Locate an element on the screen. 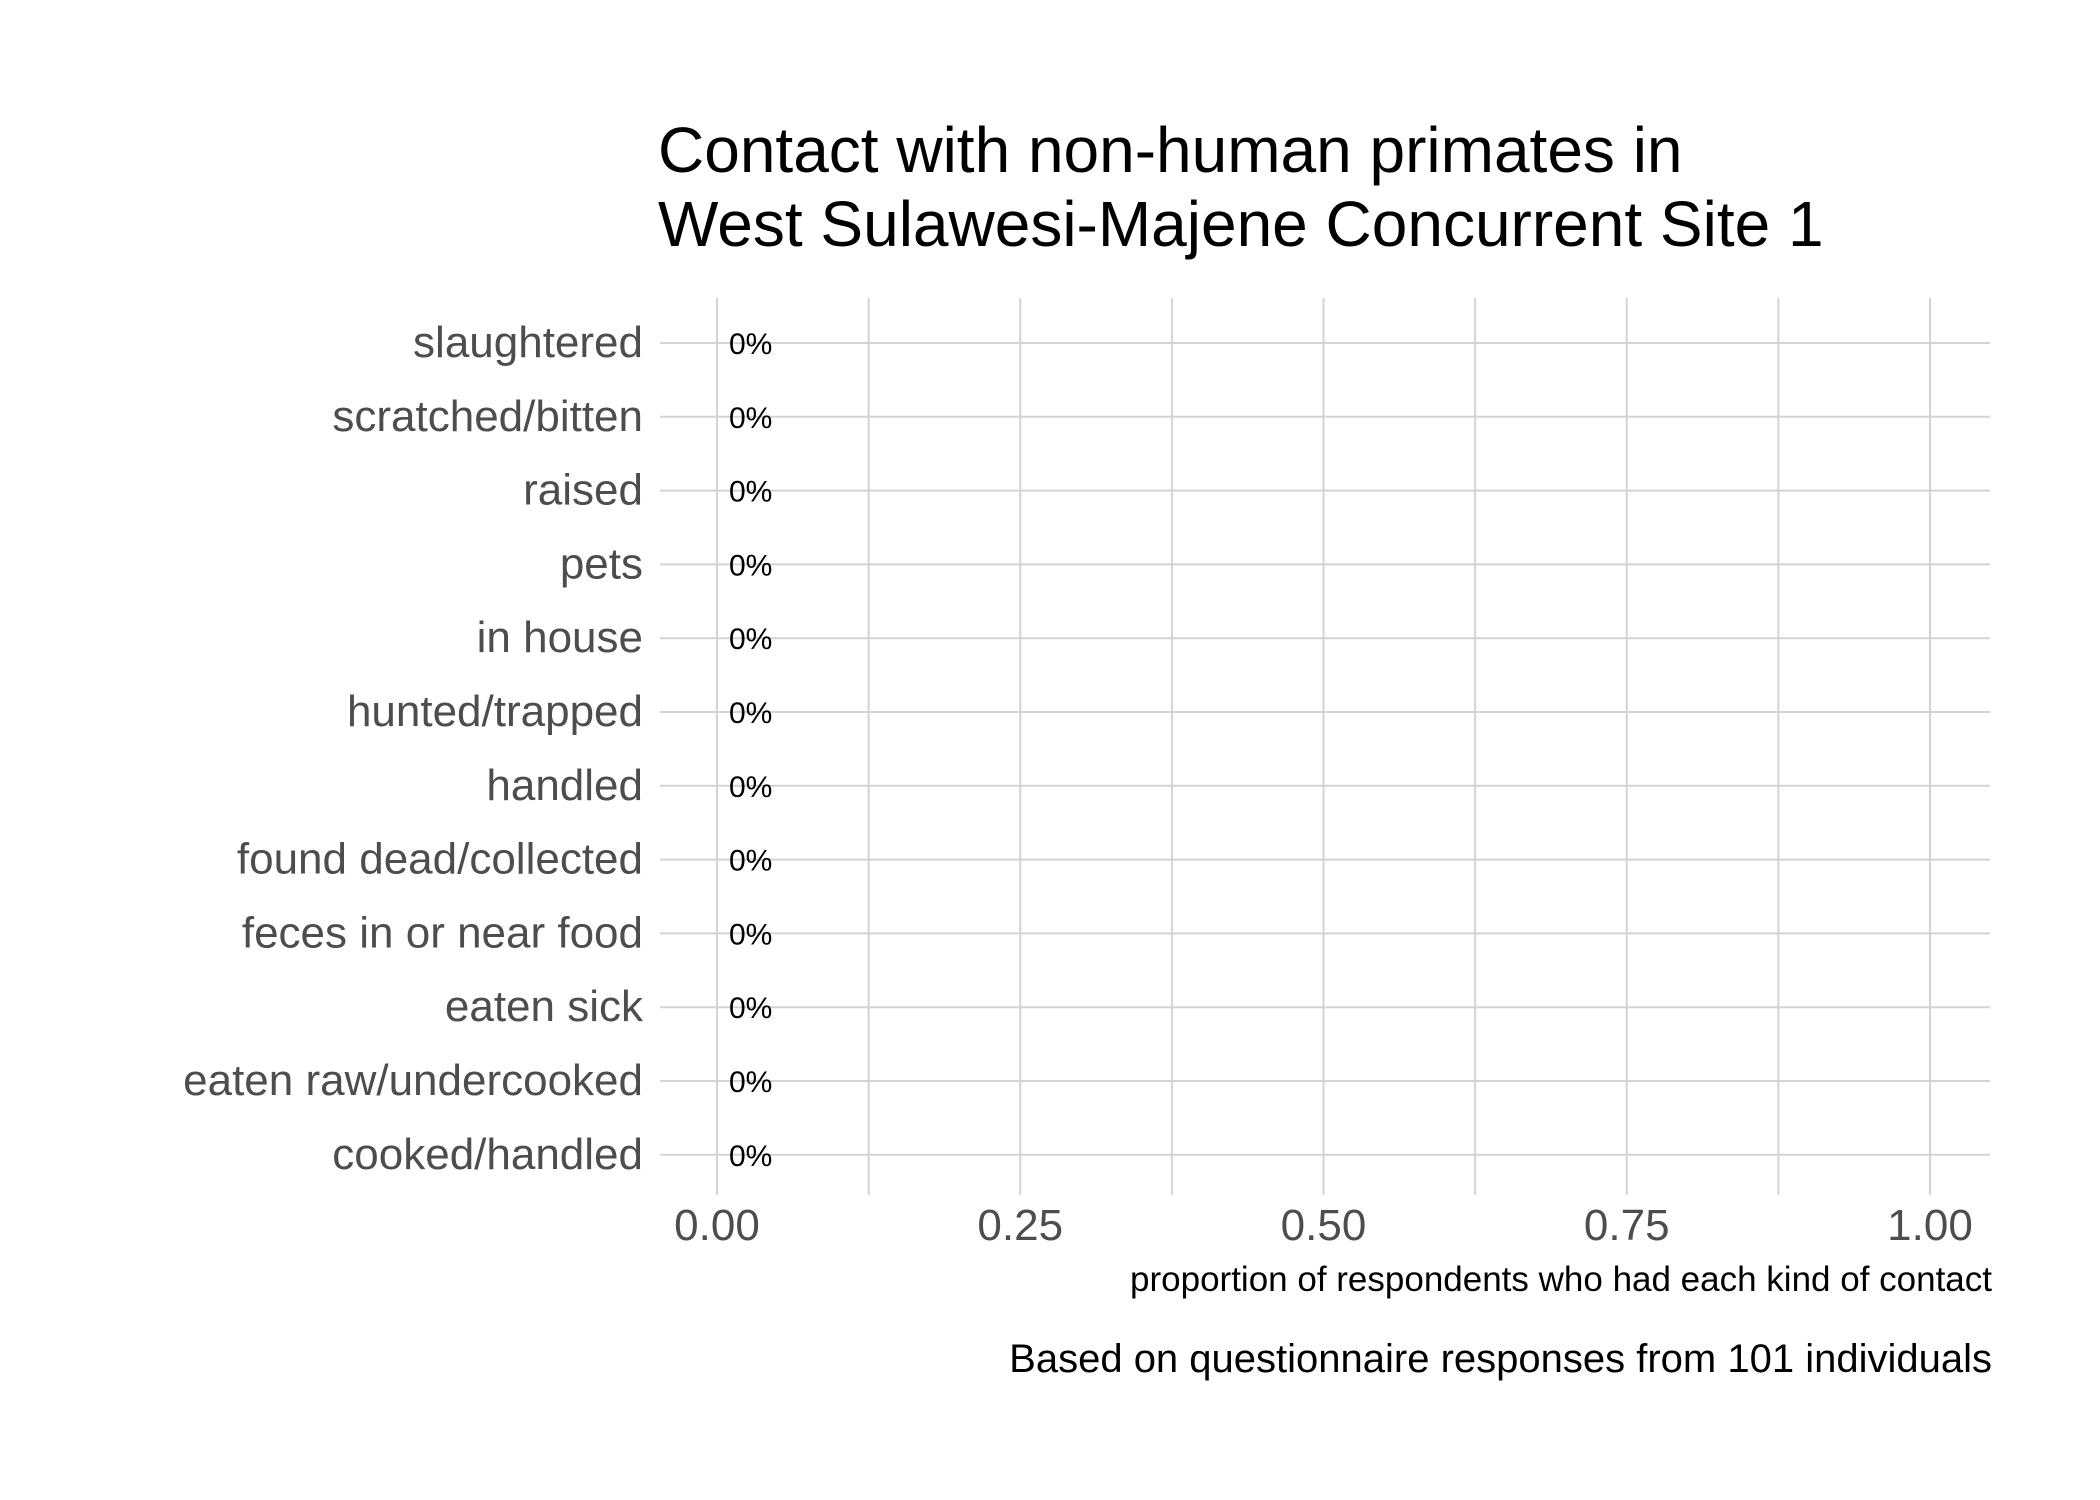 The height and width of the screenshot is (1500, 2100). y-axis-label: feces in or near food is located at coordinates (442, 932).